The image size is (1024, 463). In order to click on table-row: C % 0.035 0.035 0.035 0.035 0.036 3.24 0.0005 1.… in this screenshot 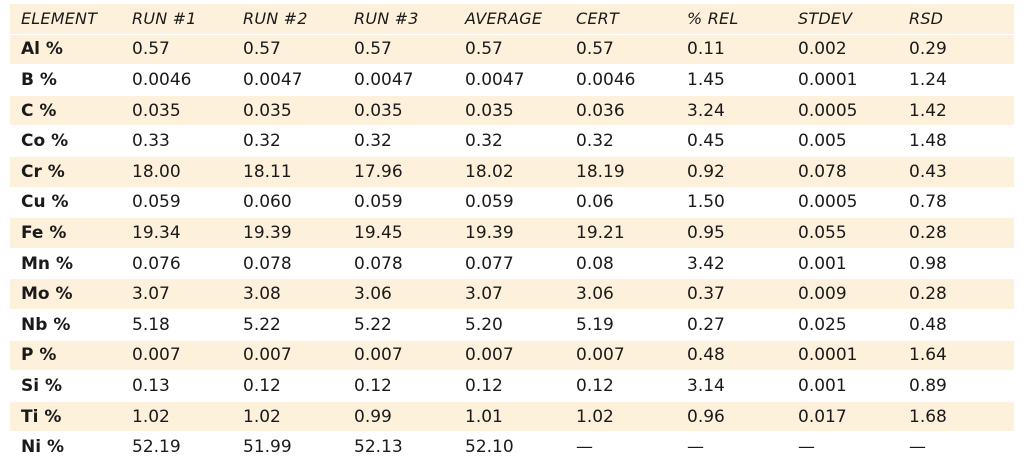, I will do `click(512, 110)`.